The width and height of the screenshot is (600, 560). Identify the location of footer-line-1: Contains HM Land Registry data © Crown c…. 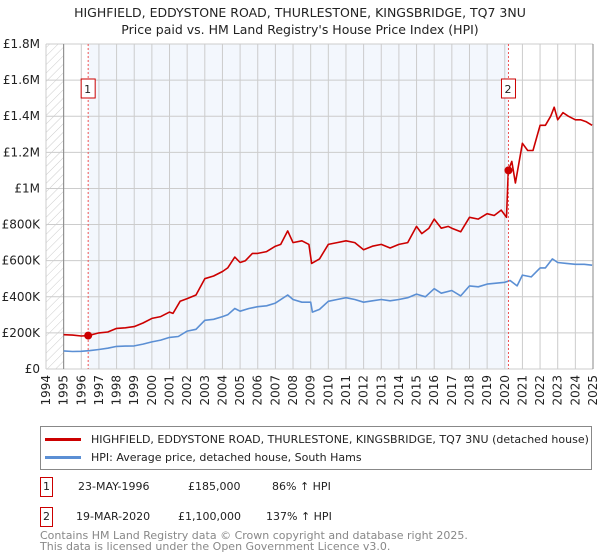
(254, 535).